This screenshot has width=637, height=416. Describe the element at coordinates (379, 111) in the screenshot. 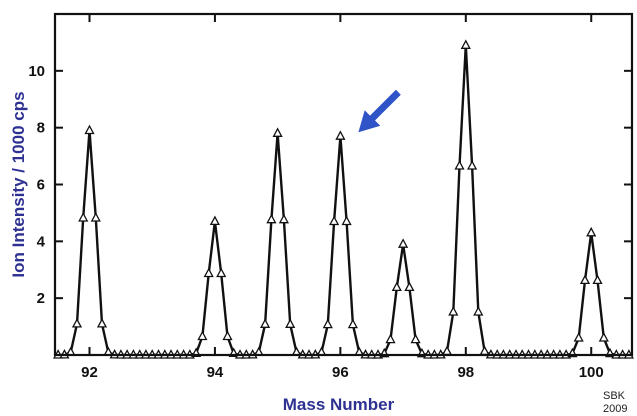

I see `annotation-arrow` at that location.